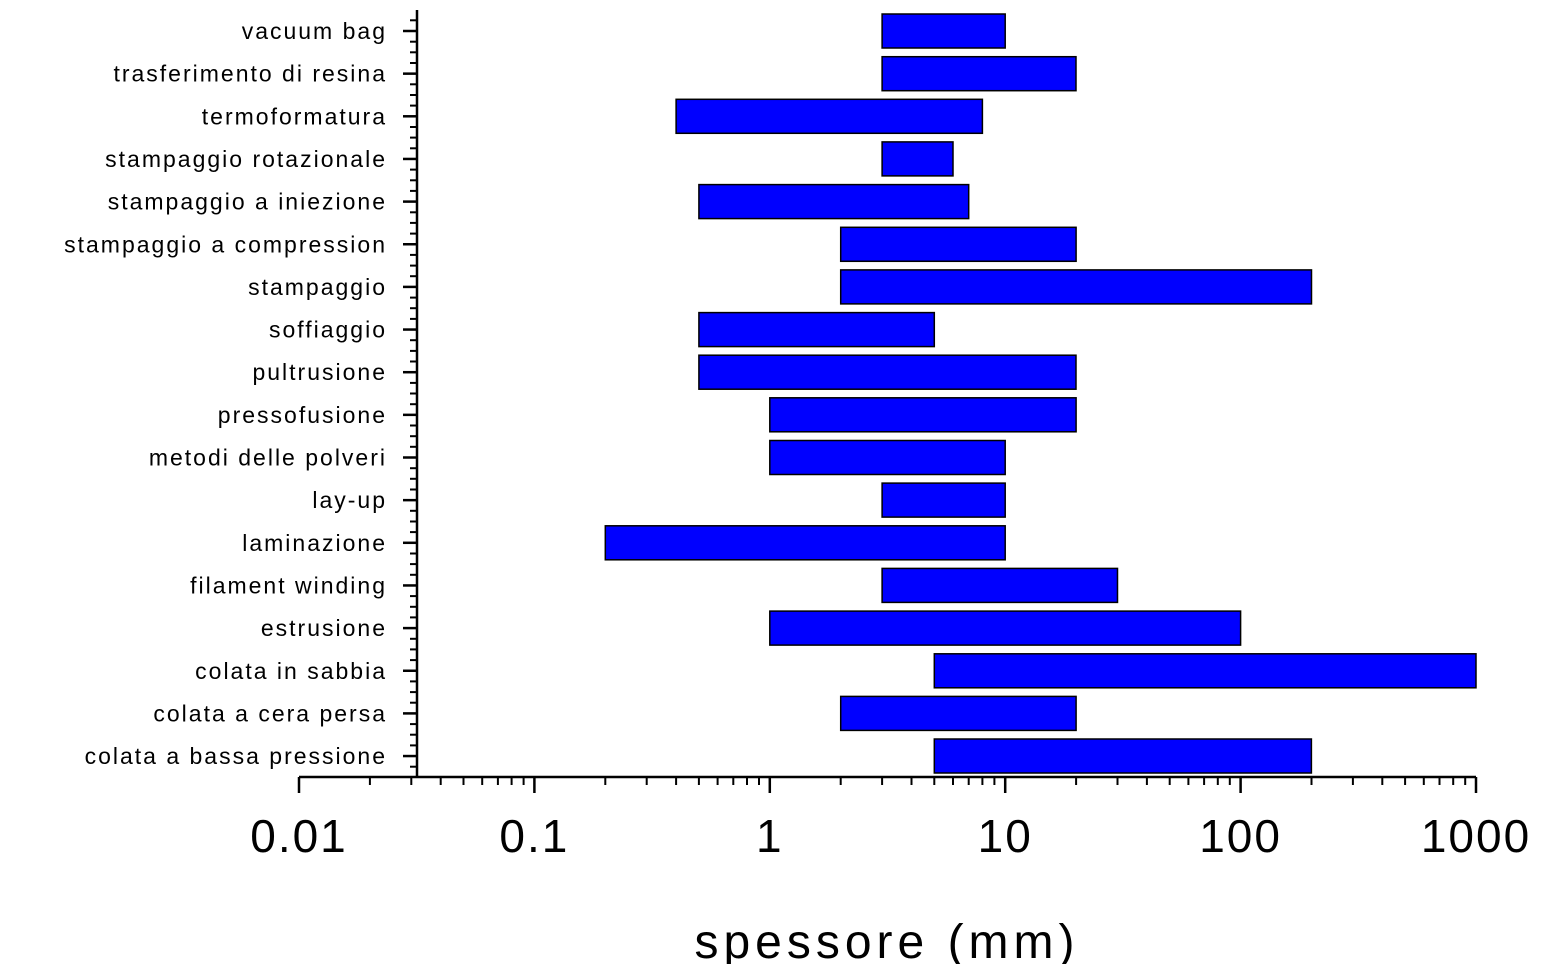  What do you see at coordinates (314, 31) in the screenshot?
I see `category-label: vacuum bag` at bounding box center [314, 31].